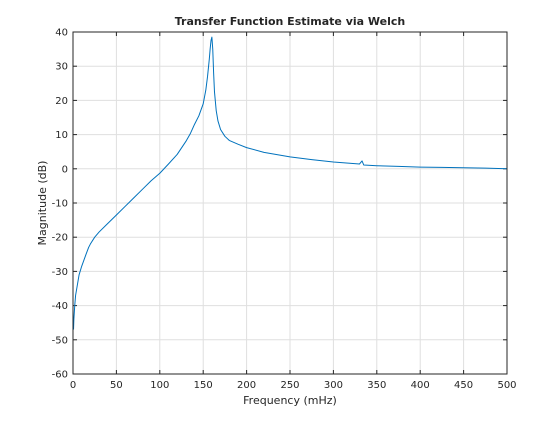 Image resolution: width=560 pixels, height=425 pixels. I want to click on x-tick-label: 0, so click(73, 385).